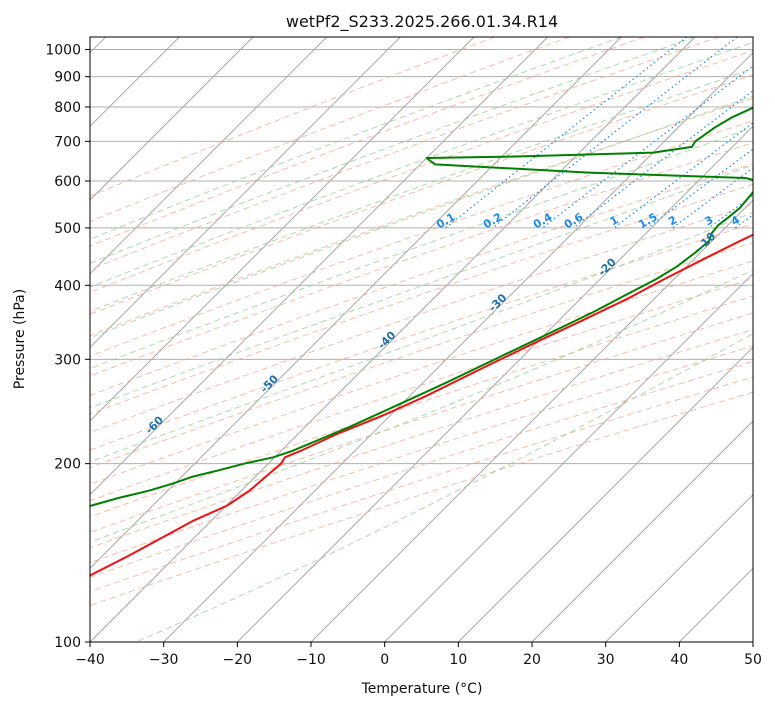  I want to click on isotherm-label: -20, so click(607, 266).